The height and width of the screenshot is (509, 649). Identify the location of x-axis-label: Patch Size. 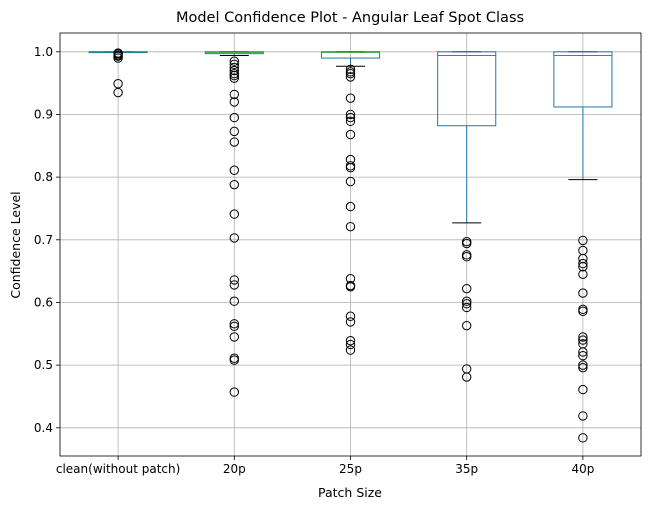
(350, 492).